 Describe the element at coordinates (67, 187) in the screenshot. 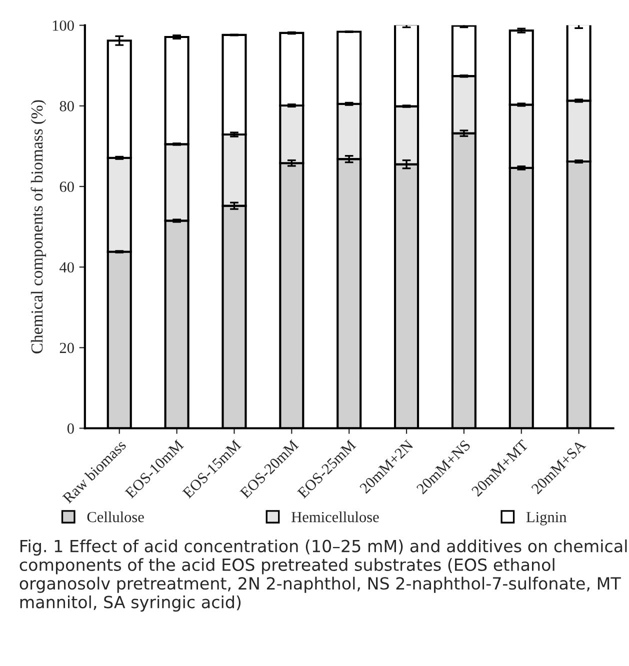

I see `y-tick-label: 60` at that location.